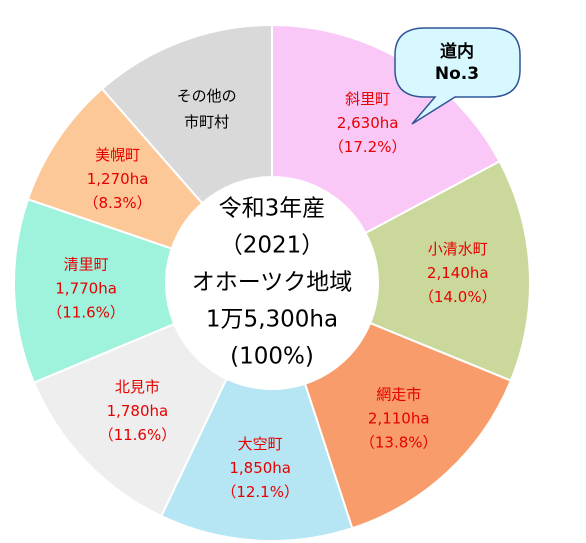 Image resolution: width=586 pixels, height=543 pixels. What do you see at coordinates (260, 492) in the screenshot?
I see `share-label: （12.1%）` at bounding box center [260, 492].